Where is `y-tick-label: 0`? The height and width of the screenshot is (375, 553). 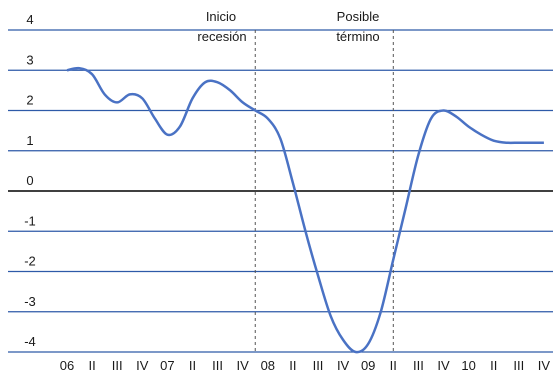 y-tick-label: 0 is located at coordinates (29, 180).